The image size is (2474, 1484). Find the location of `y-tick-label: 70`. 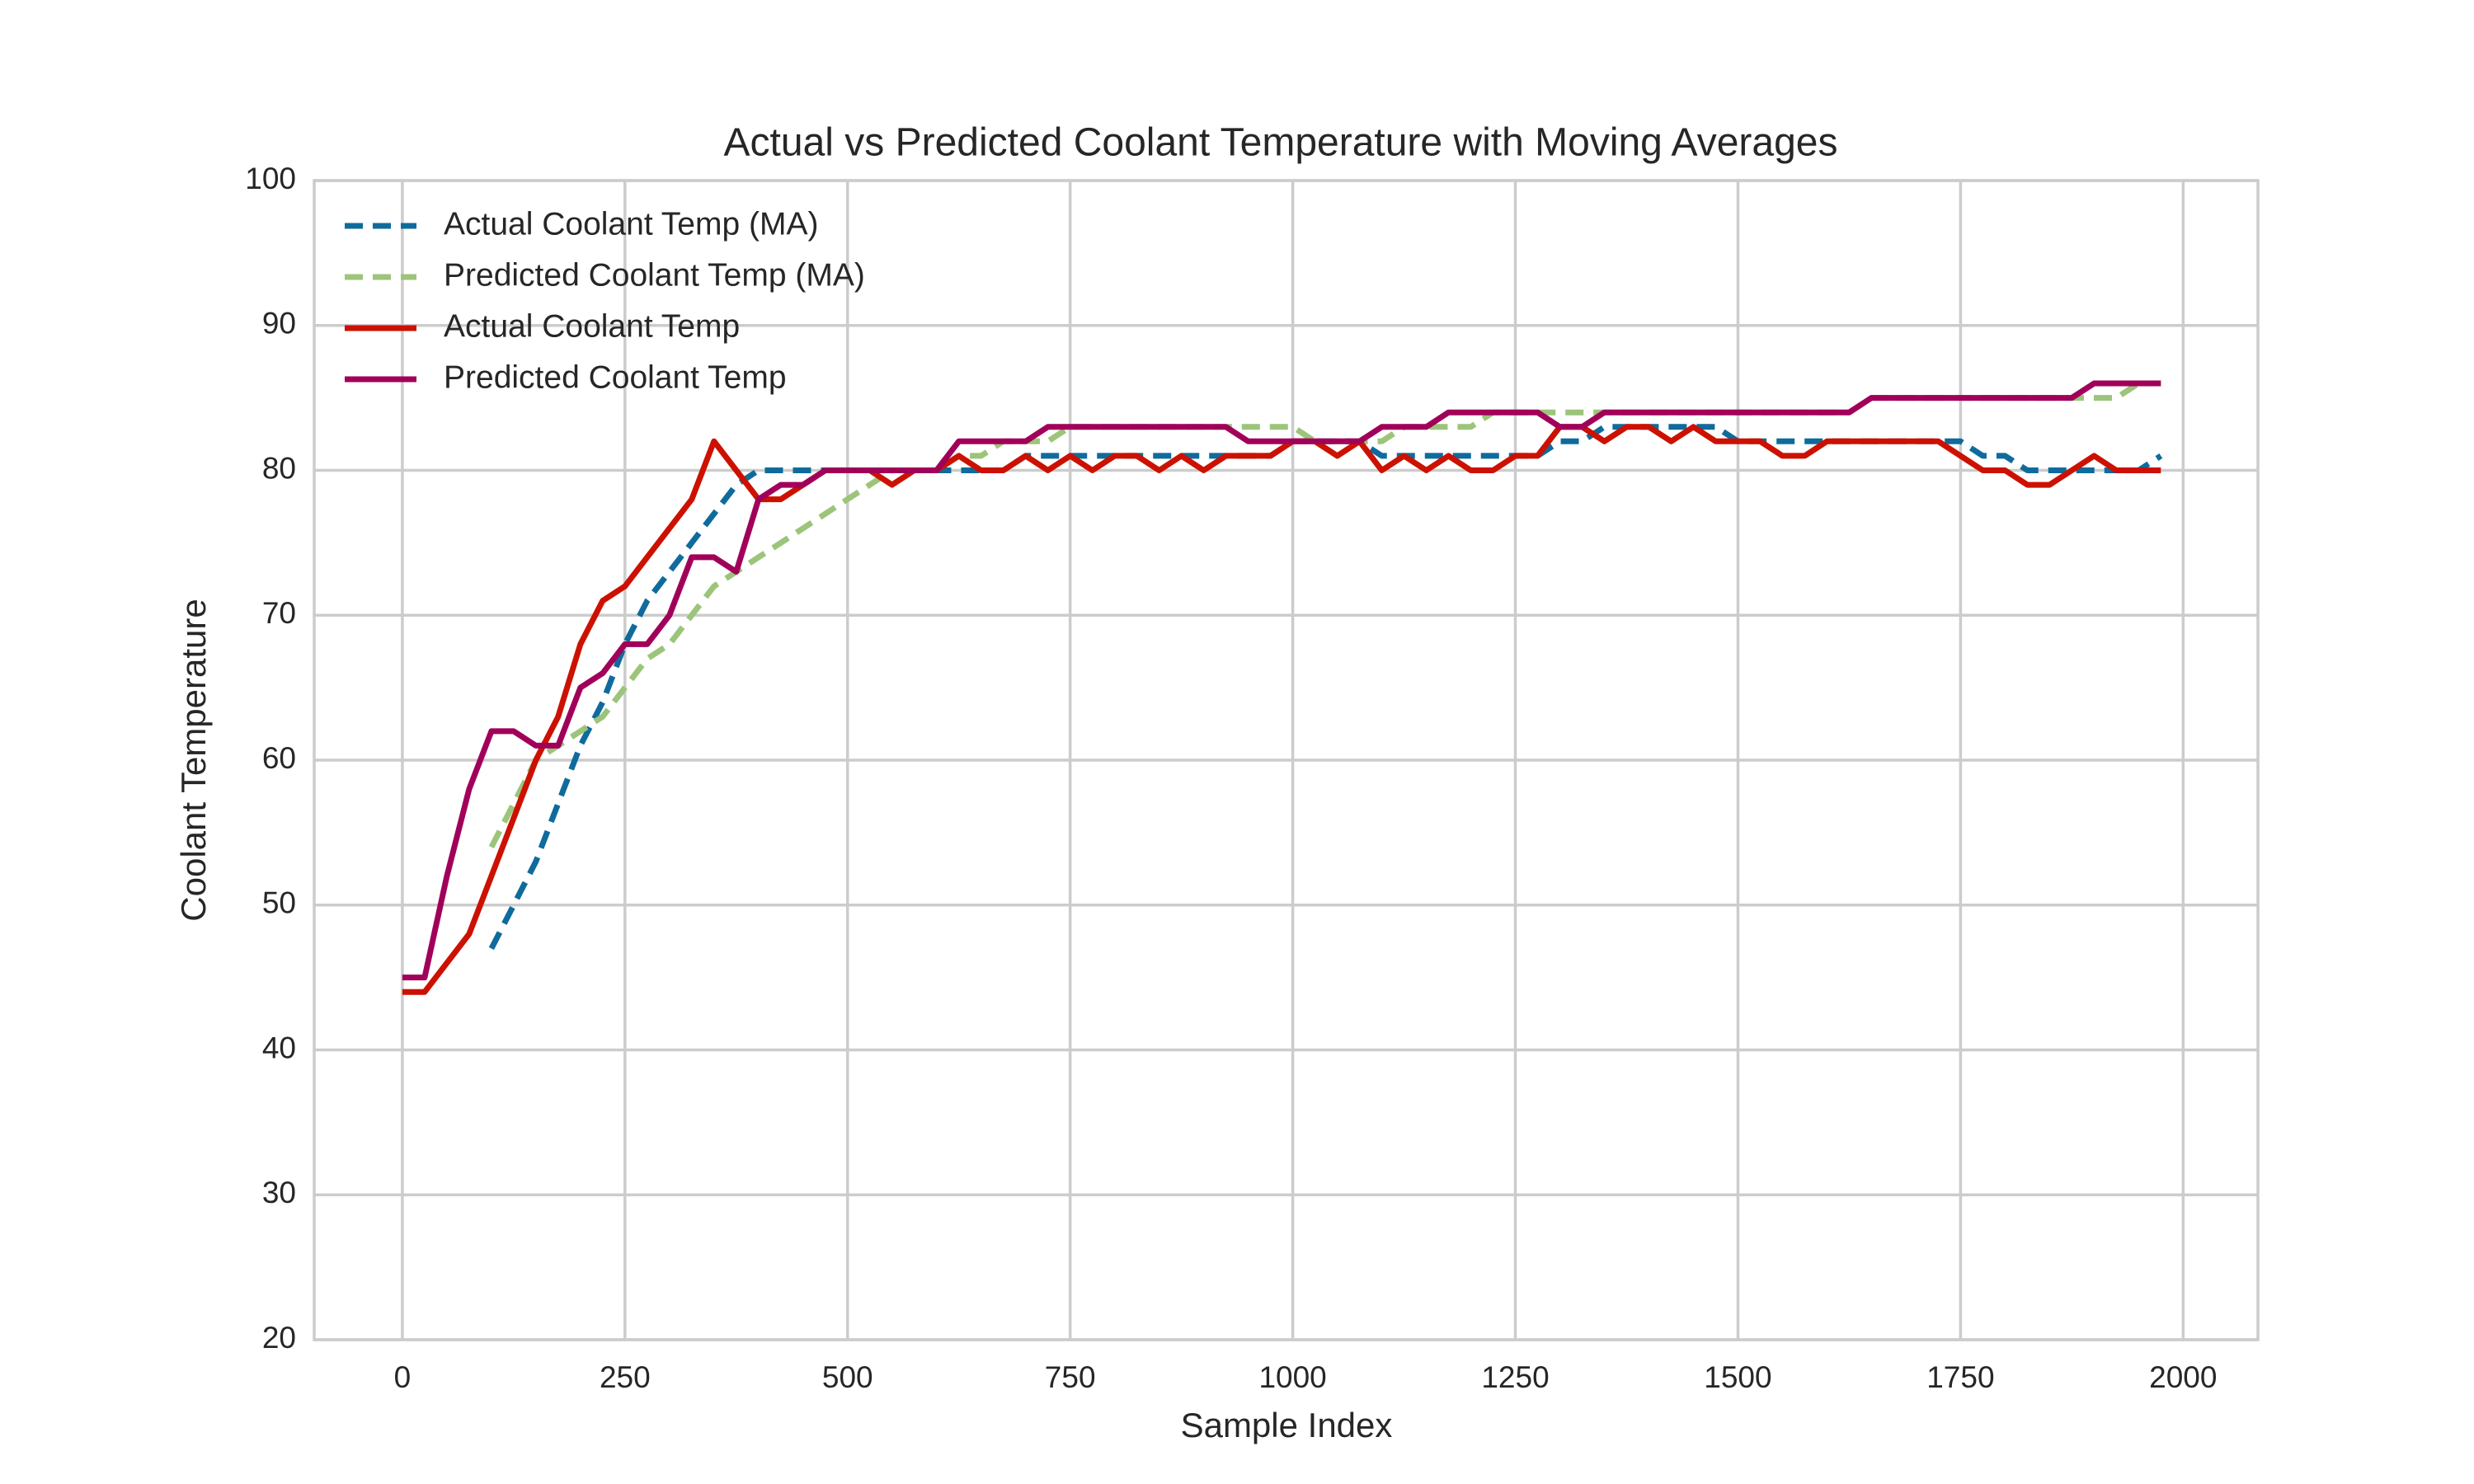

y-tick-label: 70 is located at coordinates (279, 613).